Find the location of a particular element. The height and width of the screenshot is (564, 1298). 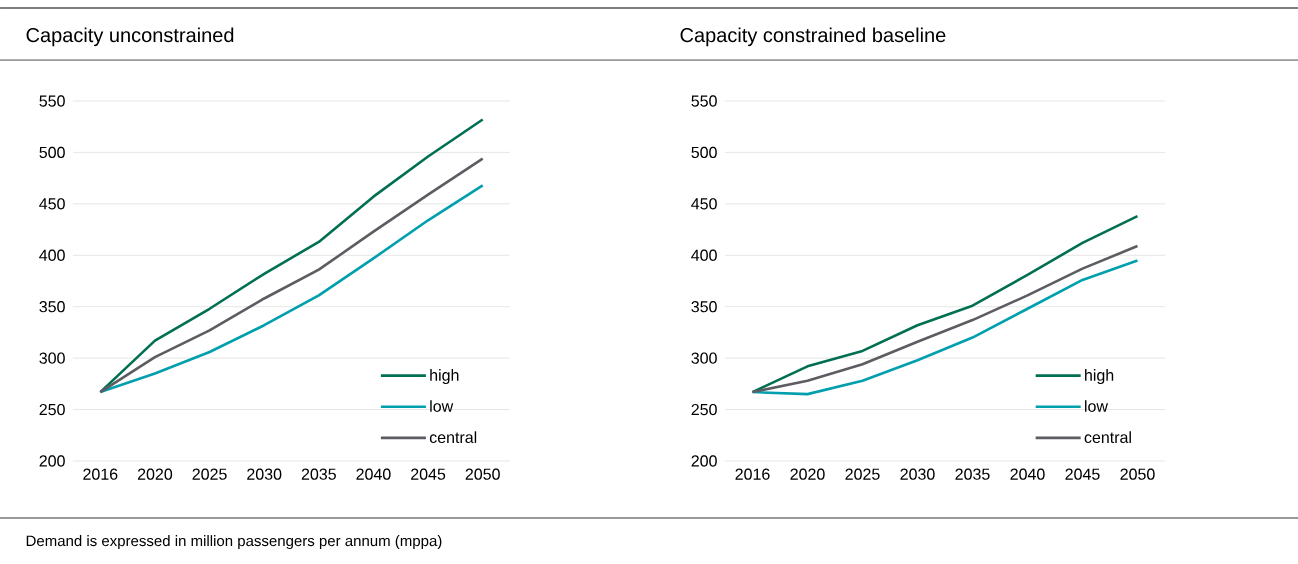

chart-title: Capacity unconstrained is located at coordinates (130, 37).